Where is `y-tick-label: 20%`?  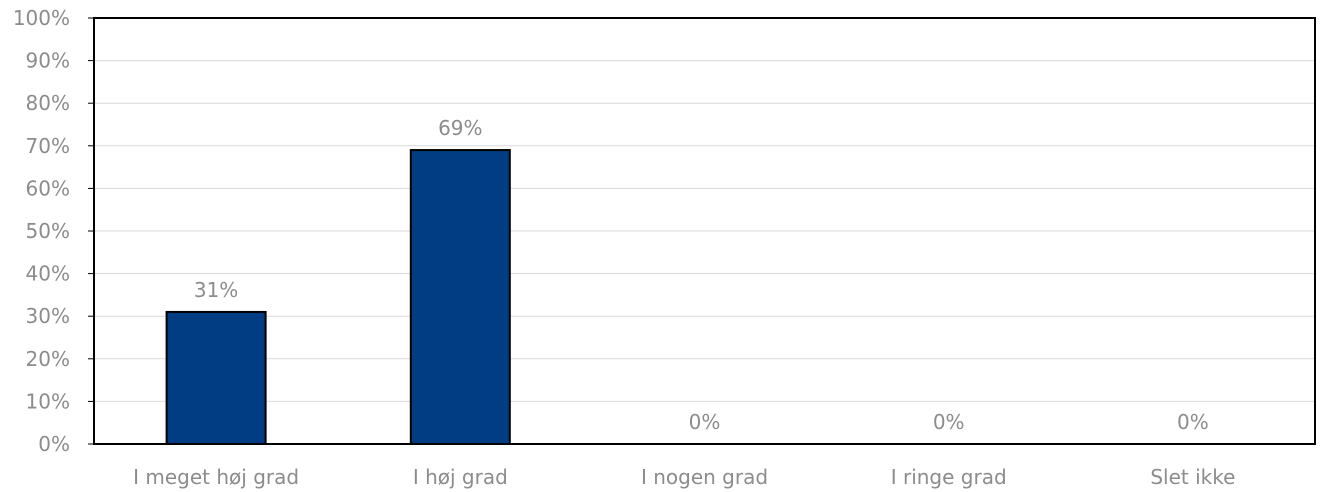 y-tick-label: 20% is located at coordinates (48, 359).